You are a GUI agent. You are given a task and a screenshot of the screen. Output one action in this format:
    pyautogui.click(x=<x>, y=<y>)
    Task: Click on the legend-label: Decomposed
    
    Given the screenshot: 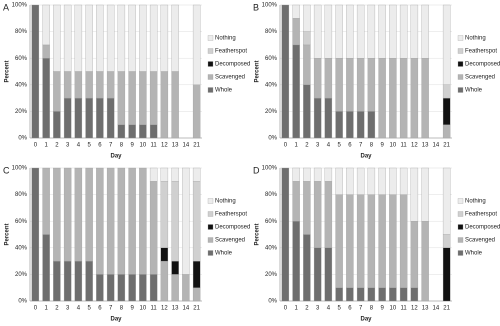 What is the action you would take?
    pyautogui.click(x=482, y=228)
    